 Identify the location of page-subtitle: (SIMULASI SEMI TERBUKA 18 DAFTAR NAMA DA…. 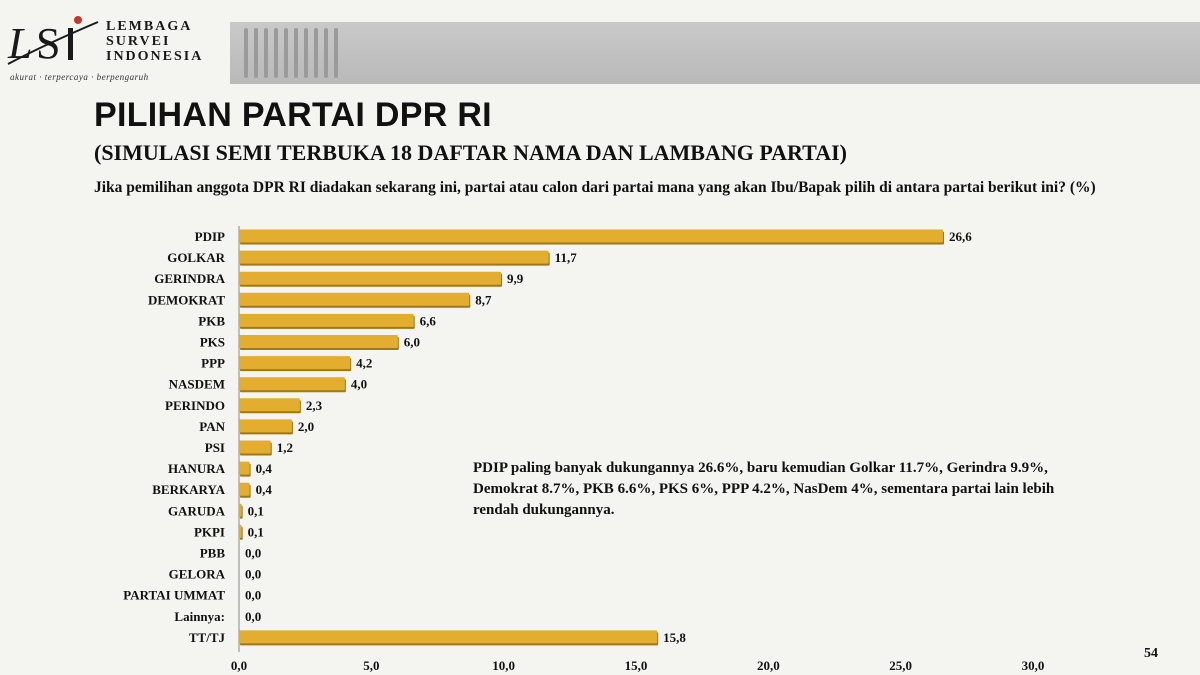
(470, 152).